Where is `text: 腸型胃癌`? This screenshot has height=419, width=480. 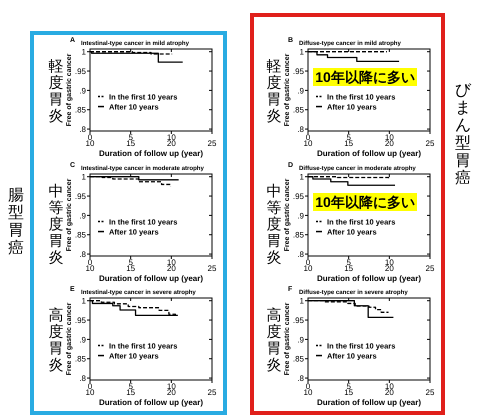
text: 腸型胃癌 is located at coordinates (16, 222).